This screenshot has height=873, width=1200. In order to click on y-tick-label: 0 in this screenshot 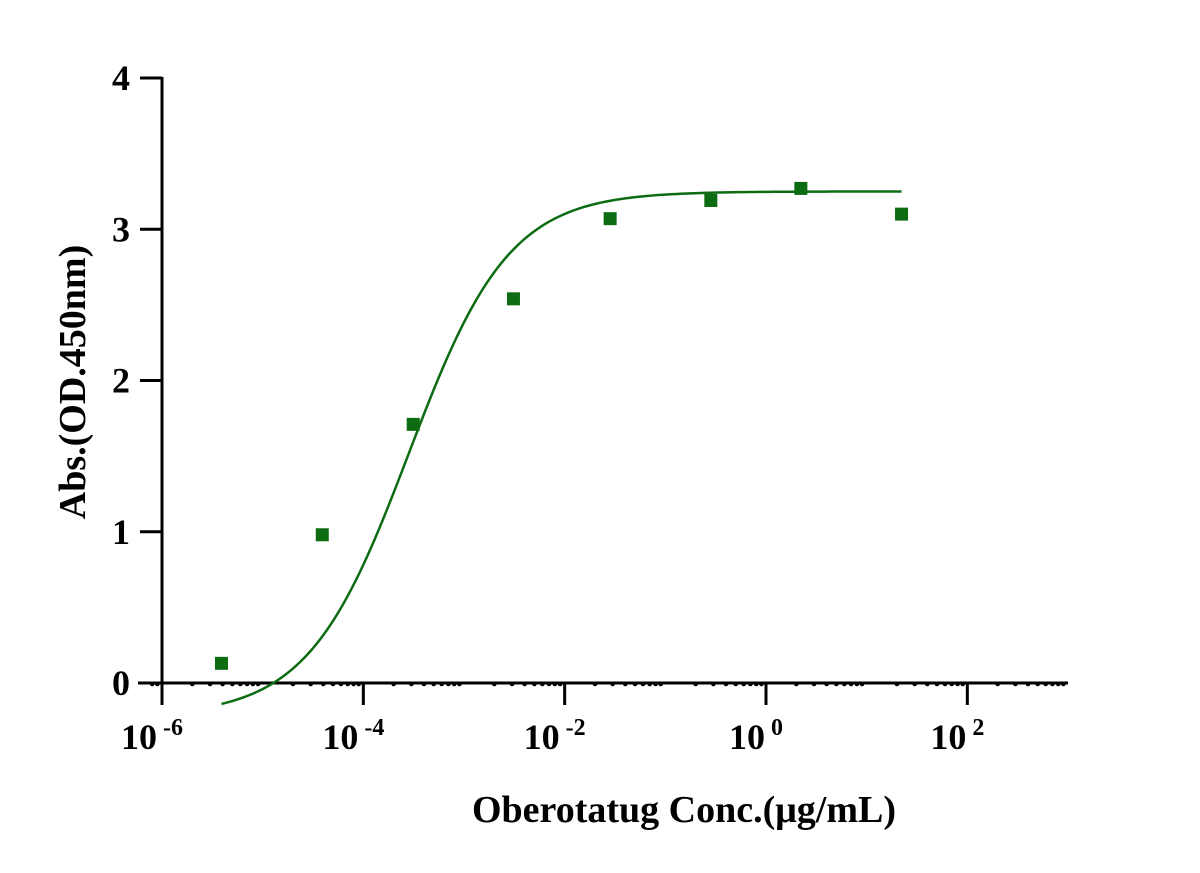, I will do `click(121, 683)`.